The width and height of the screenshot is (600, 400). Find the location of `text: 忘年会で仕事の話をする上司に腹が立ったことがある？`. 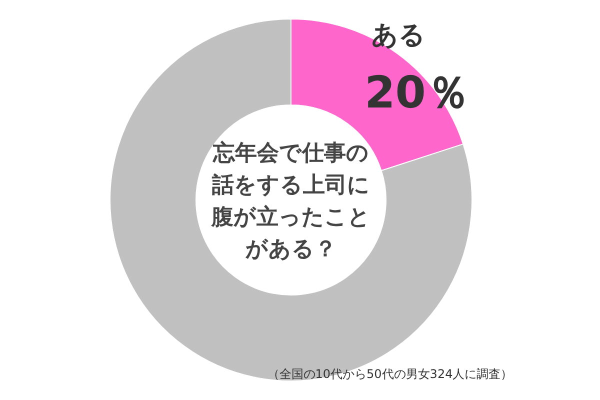

text: 忘年会で仕事の話をする上司に腹が立ったことがある？ is located at coordinates (290, 201).